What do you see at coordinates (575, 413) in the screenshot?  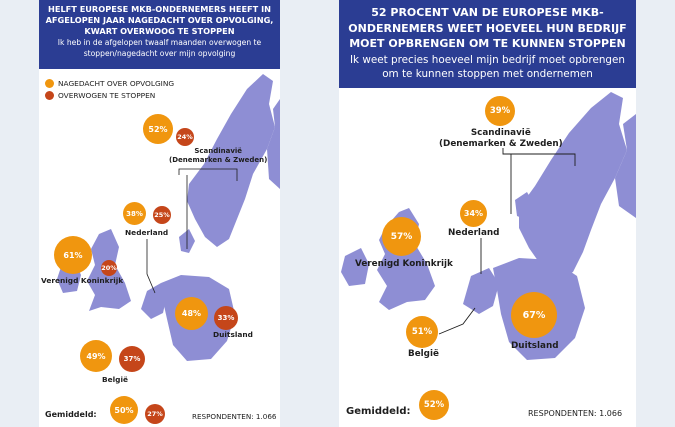 I see `right-respondents: RESPONDENTEN: 1.066` at bounding box center [575, 413].